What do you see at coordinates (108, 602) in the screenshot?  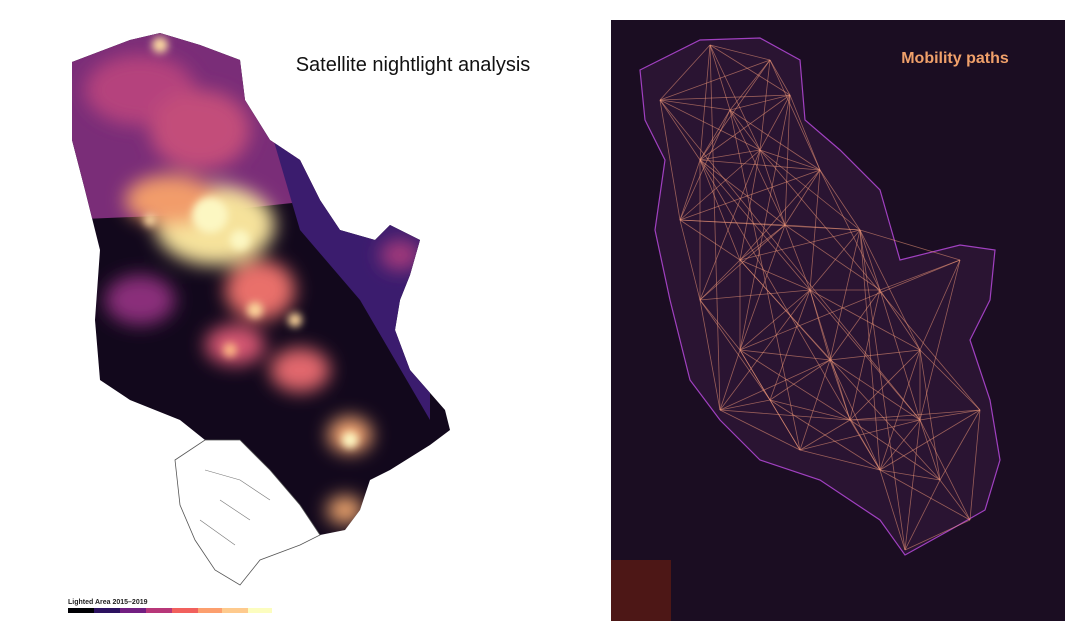 I see `legend-title: Lighted Area 2015–2019` at bounding box center [108, 602].